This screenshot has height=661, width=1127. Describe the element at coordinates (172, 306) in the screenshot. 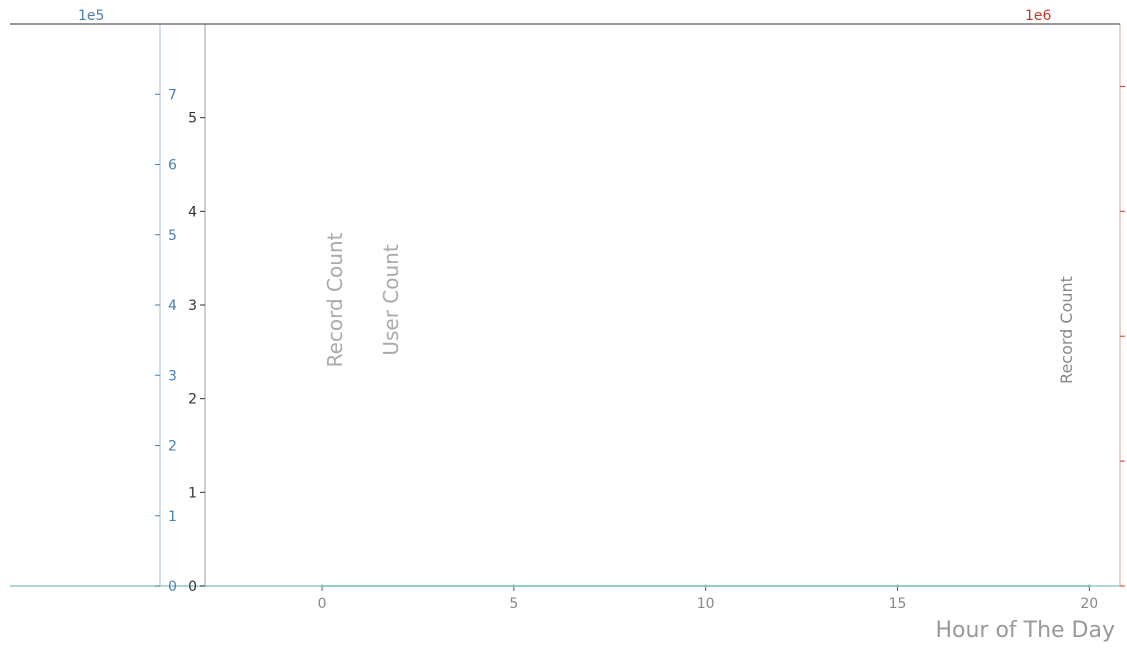

I see `y-tick-label-left-outer: 4` at that location.